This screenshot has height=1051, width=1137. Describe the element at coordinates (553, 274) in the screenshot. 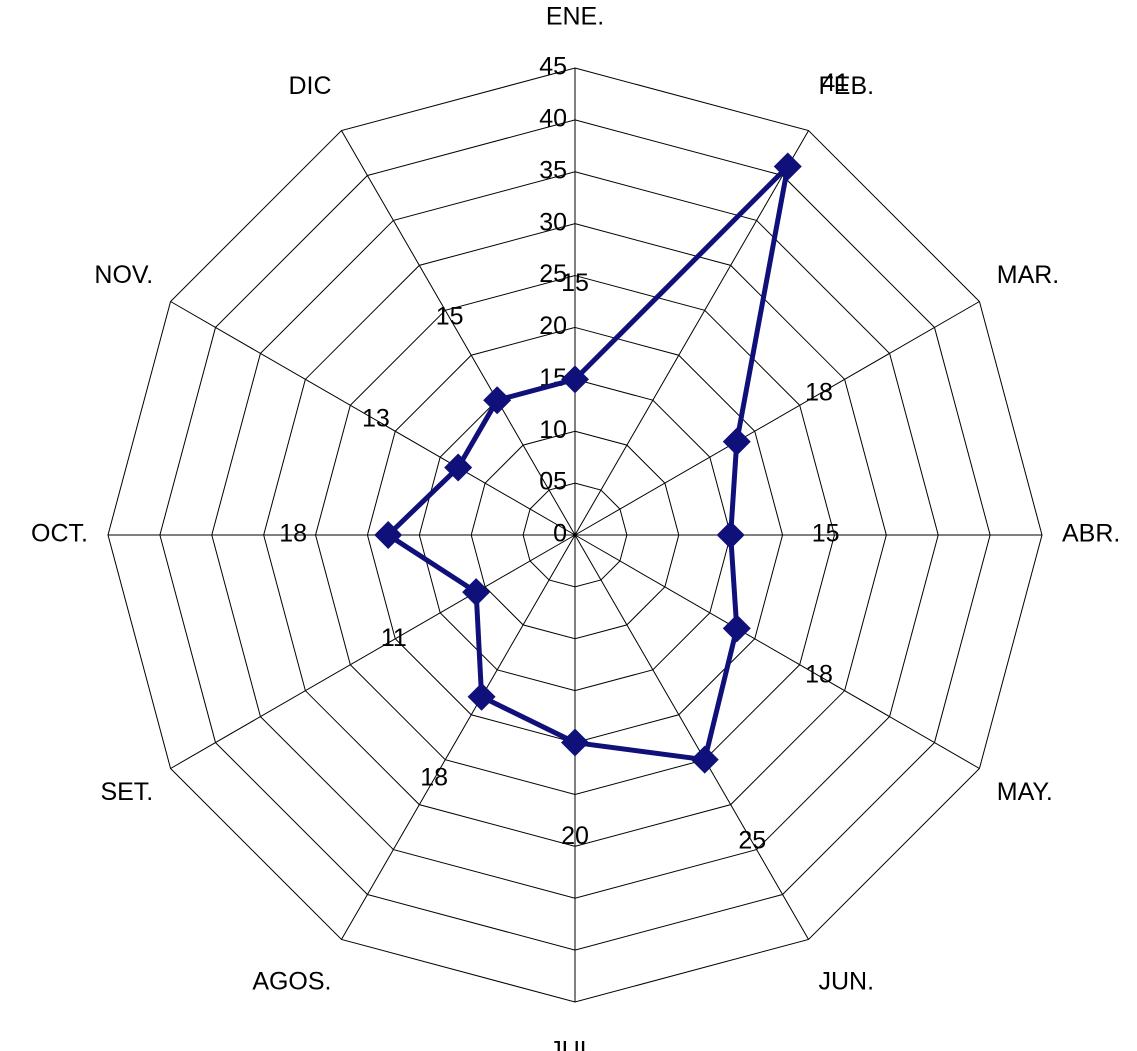

I see `tick-label: 25` at that location.